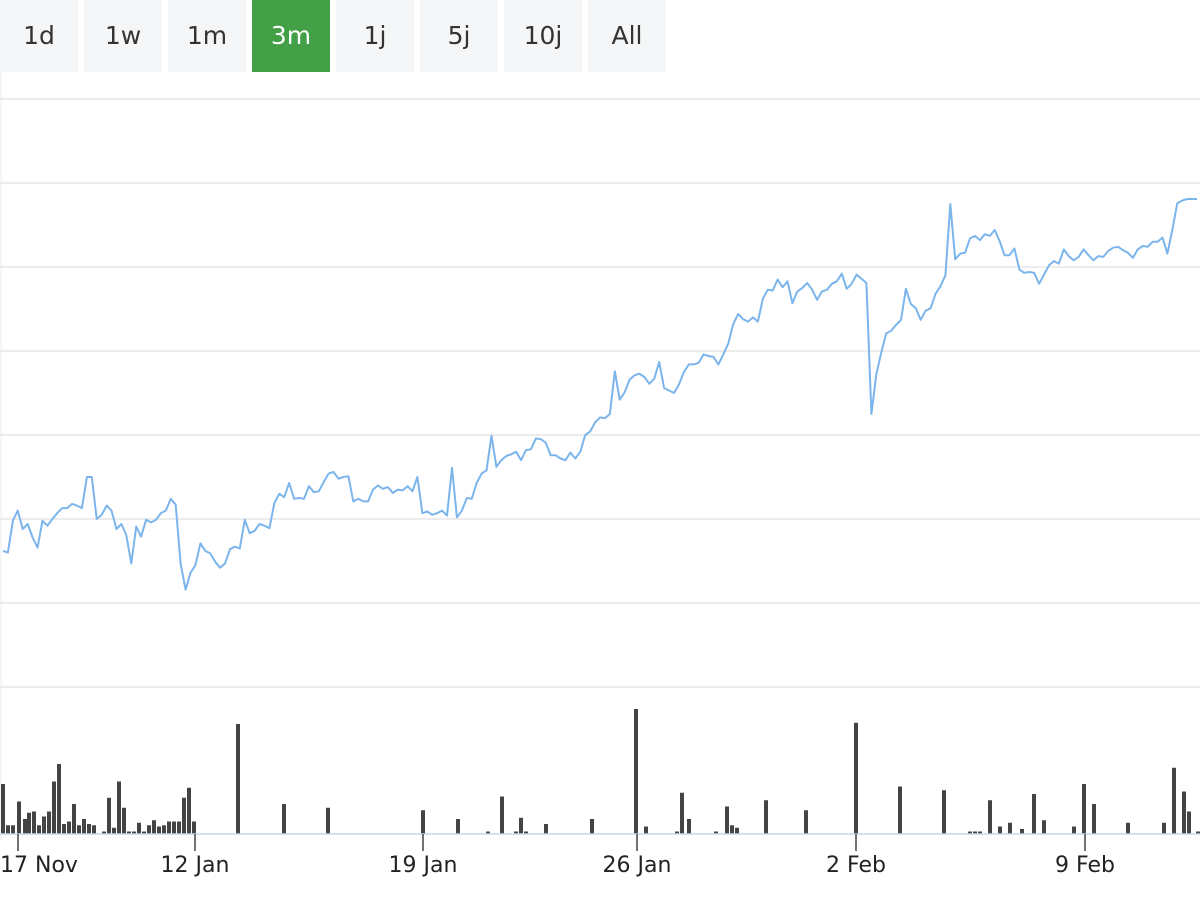  What do you see at coordinates (600, 771) in the screenshot?
I see `volume-bars` at bounding box center [600, 771].